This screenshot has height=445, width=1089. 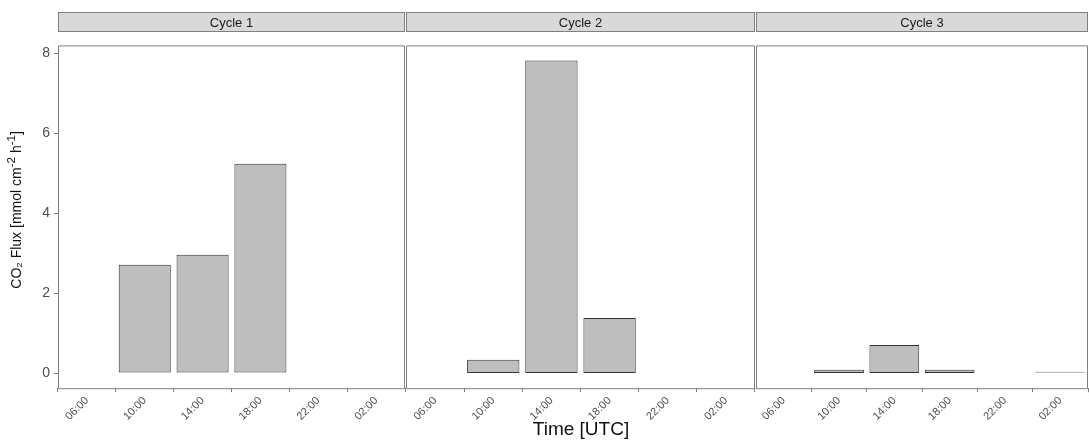 What do you see at coordinates (46, 132) in the screenshot?
I see `y-tick-label: 6` at bounding box center [46, 132].